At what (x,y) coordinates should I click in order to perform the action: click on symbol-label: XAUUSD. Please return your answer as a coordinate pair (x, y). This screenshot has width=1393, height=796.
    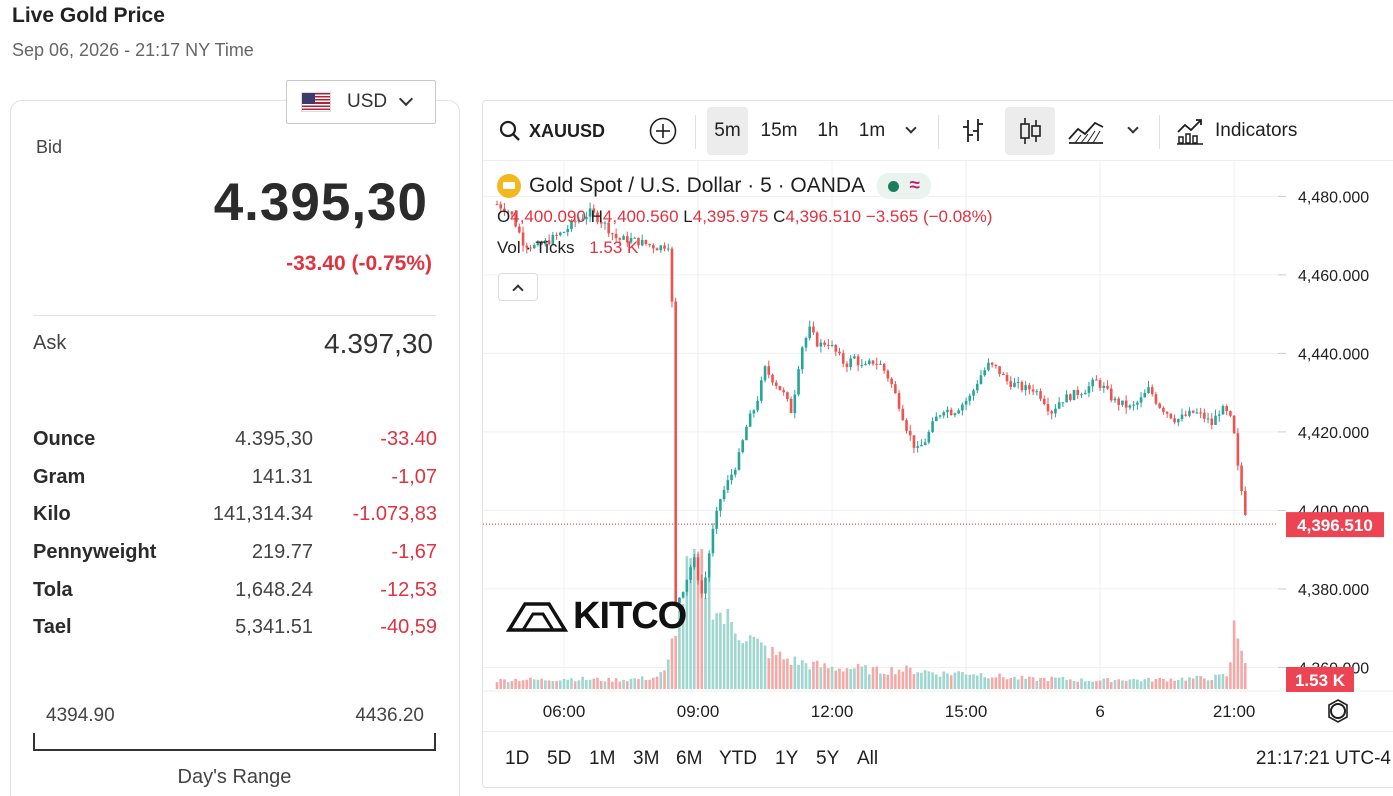
    Looking at the image, I should click on (567, 130).